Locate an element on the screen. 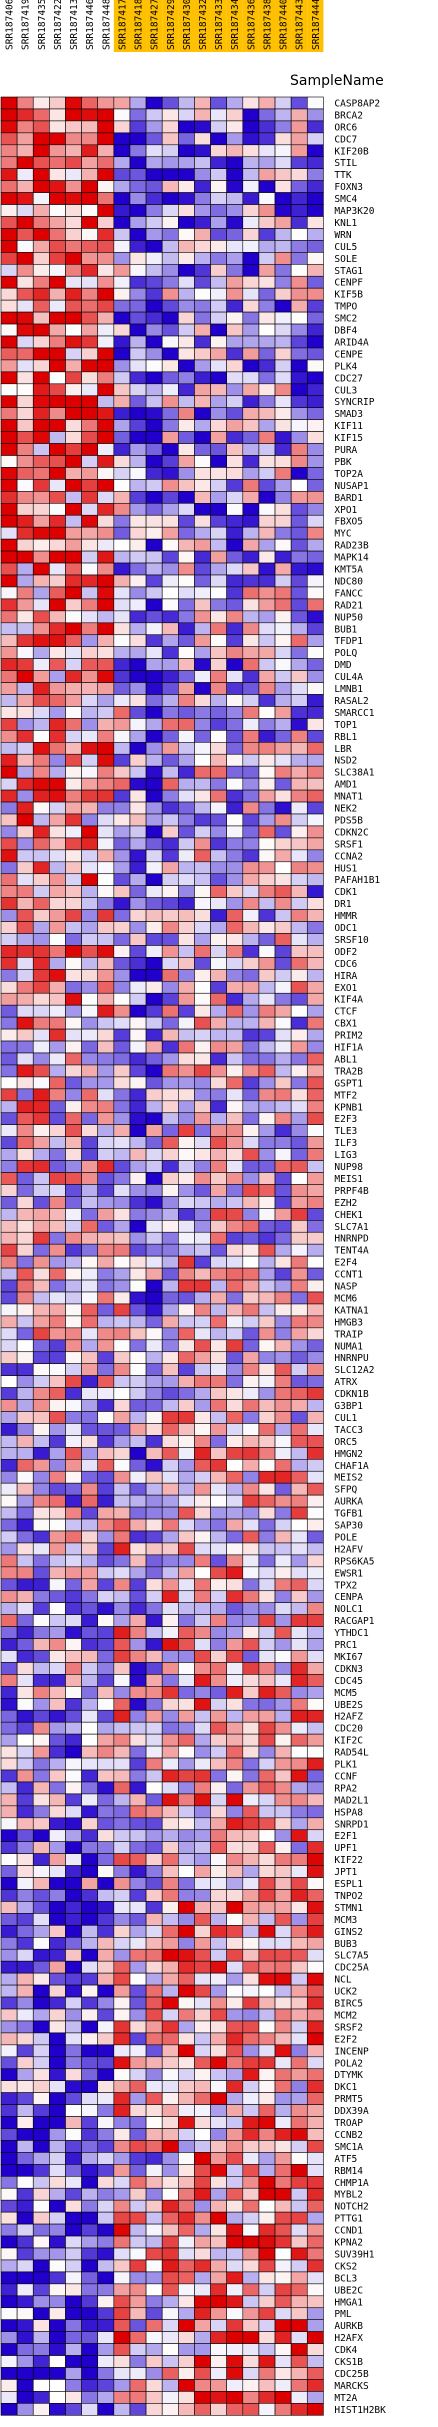  gene-label: CDC6 is located at coordinates (345, 964).